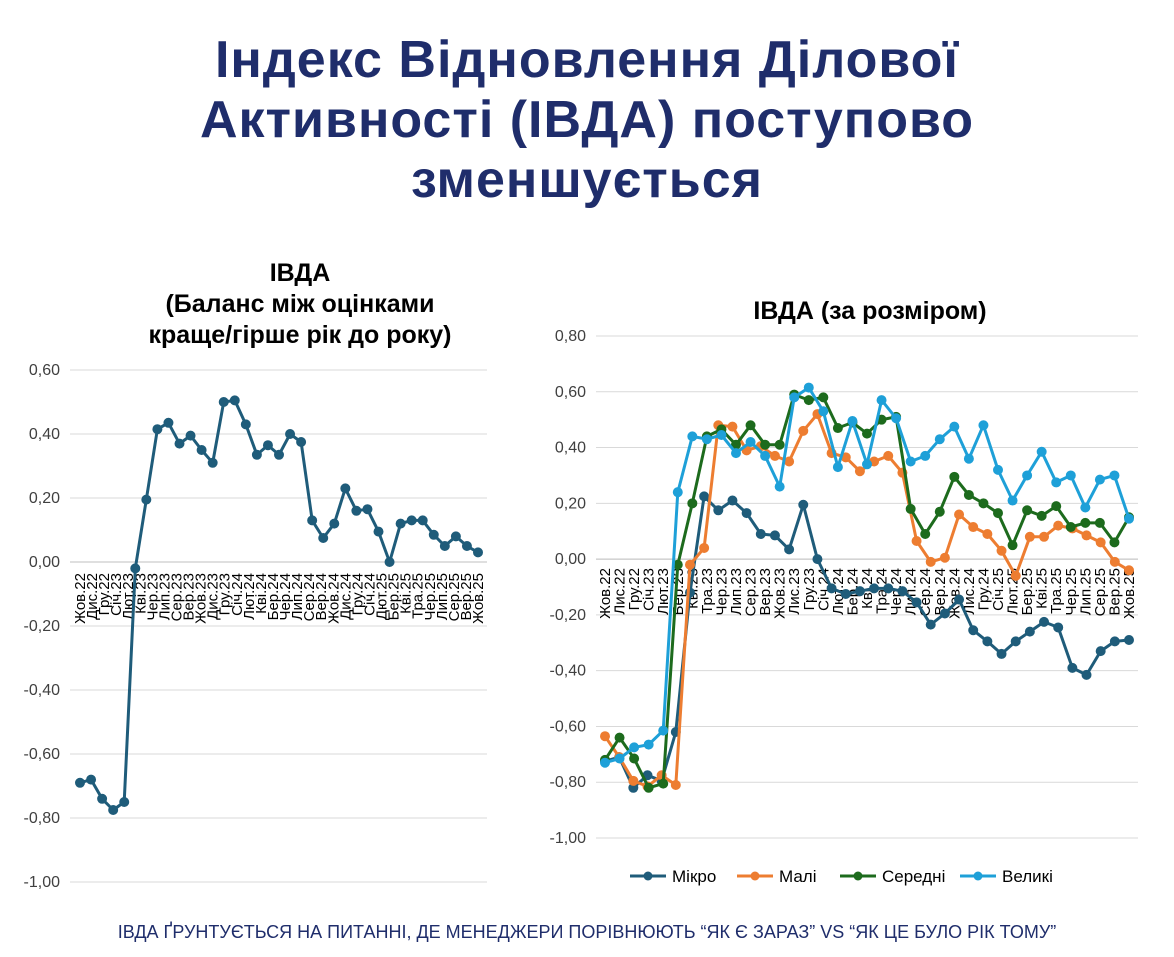 The width and height of the screenshot is (1174, 957). Describe the element at coordinates (44, 562) in the screenshot. I see `y-tick-label: 0,00` at that location.